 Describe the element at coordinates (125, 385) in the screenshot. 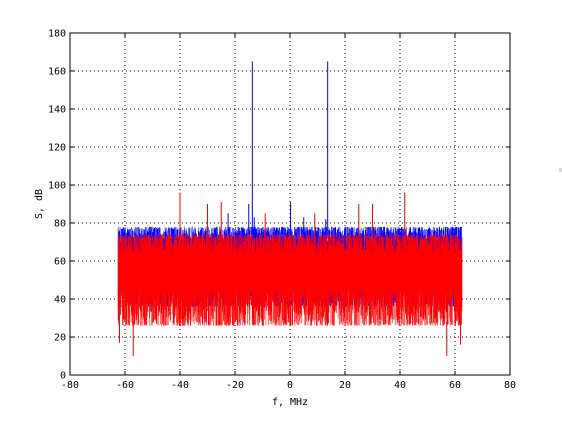

I see `x-tick-label: -60` at that location.